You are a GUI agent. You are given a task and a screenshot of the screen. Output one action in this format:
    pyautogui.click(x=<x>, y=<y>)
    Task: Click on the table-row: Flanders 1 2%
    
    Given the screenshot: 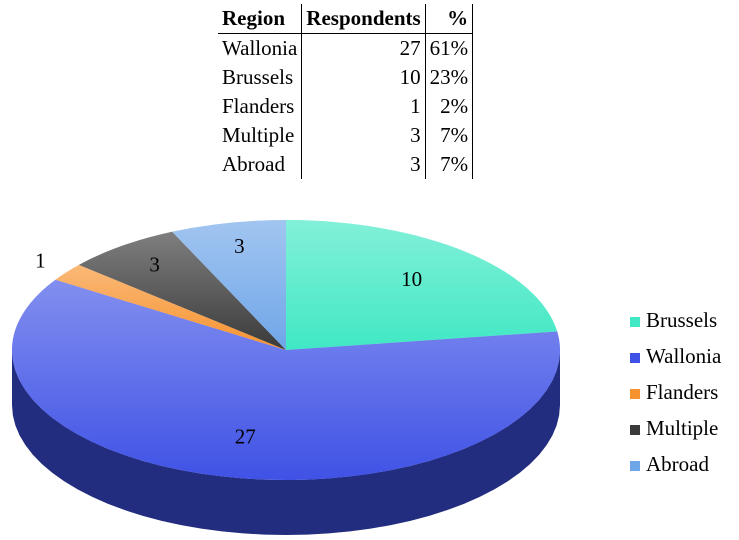 What is the action you would take?
    pyautogui.click(x=346, y=106)
    